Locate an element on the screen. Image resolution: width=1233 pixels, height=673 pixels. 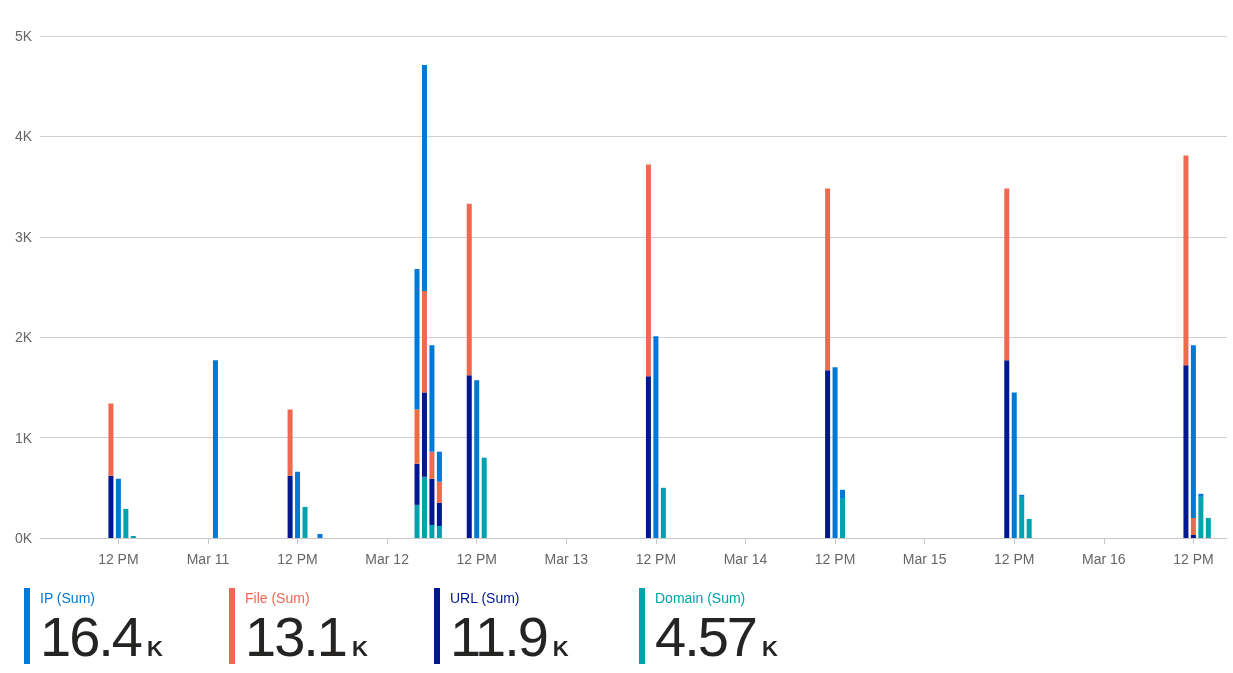
x-tick-label: Mar 12 is located at coordinates (387, 559).